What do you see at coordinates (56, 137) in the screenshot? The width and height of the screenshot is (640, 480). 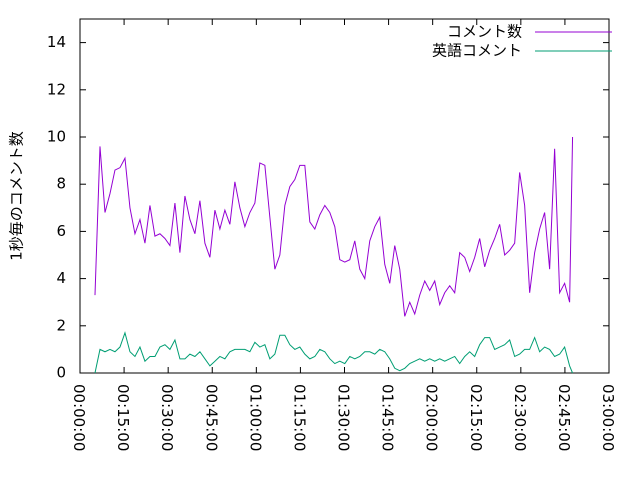 I see `y-tick-label: 10` at bounding box center [56, 137].